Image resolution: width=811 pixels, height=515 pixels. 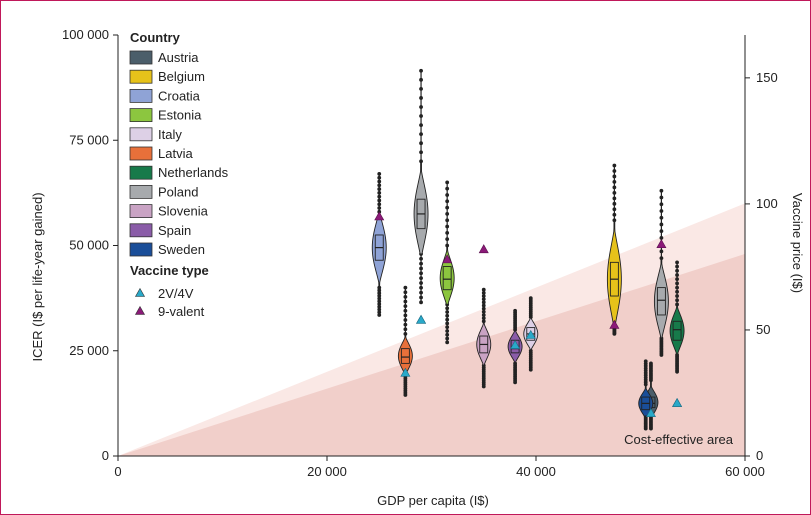 I want to click on y-tick-label: 75 000, so click(x=89, y=139).